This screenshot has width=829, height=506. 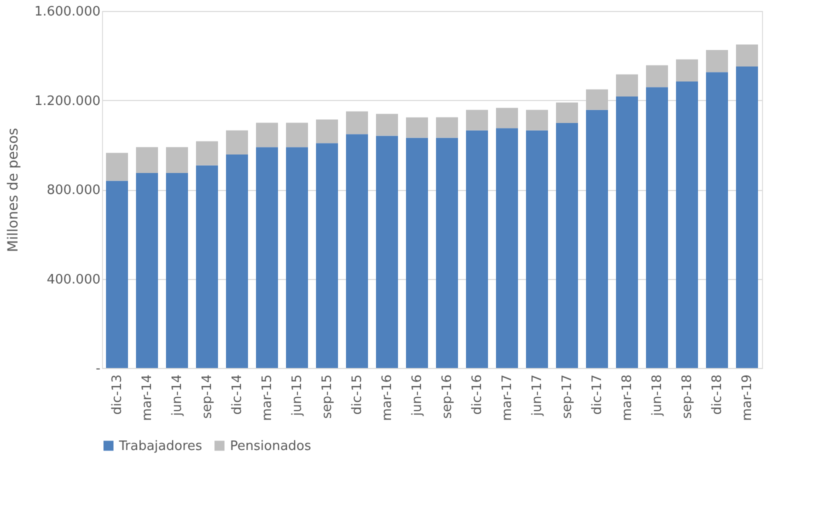 What do you see at coordinates (717, 394) in the screenshot?
I see `x-tick-label: dic-18` at bounding box center [717, 394].